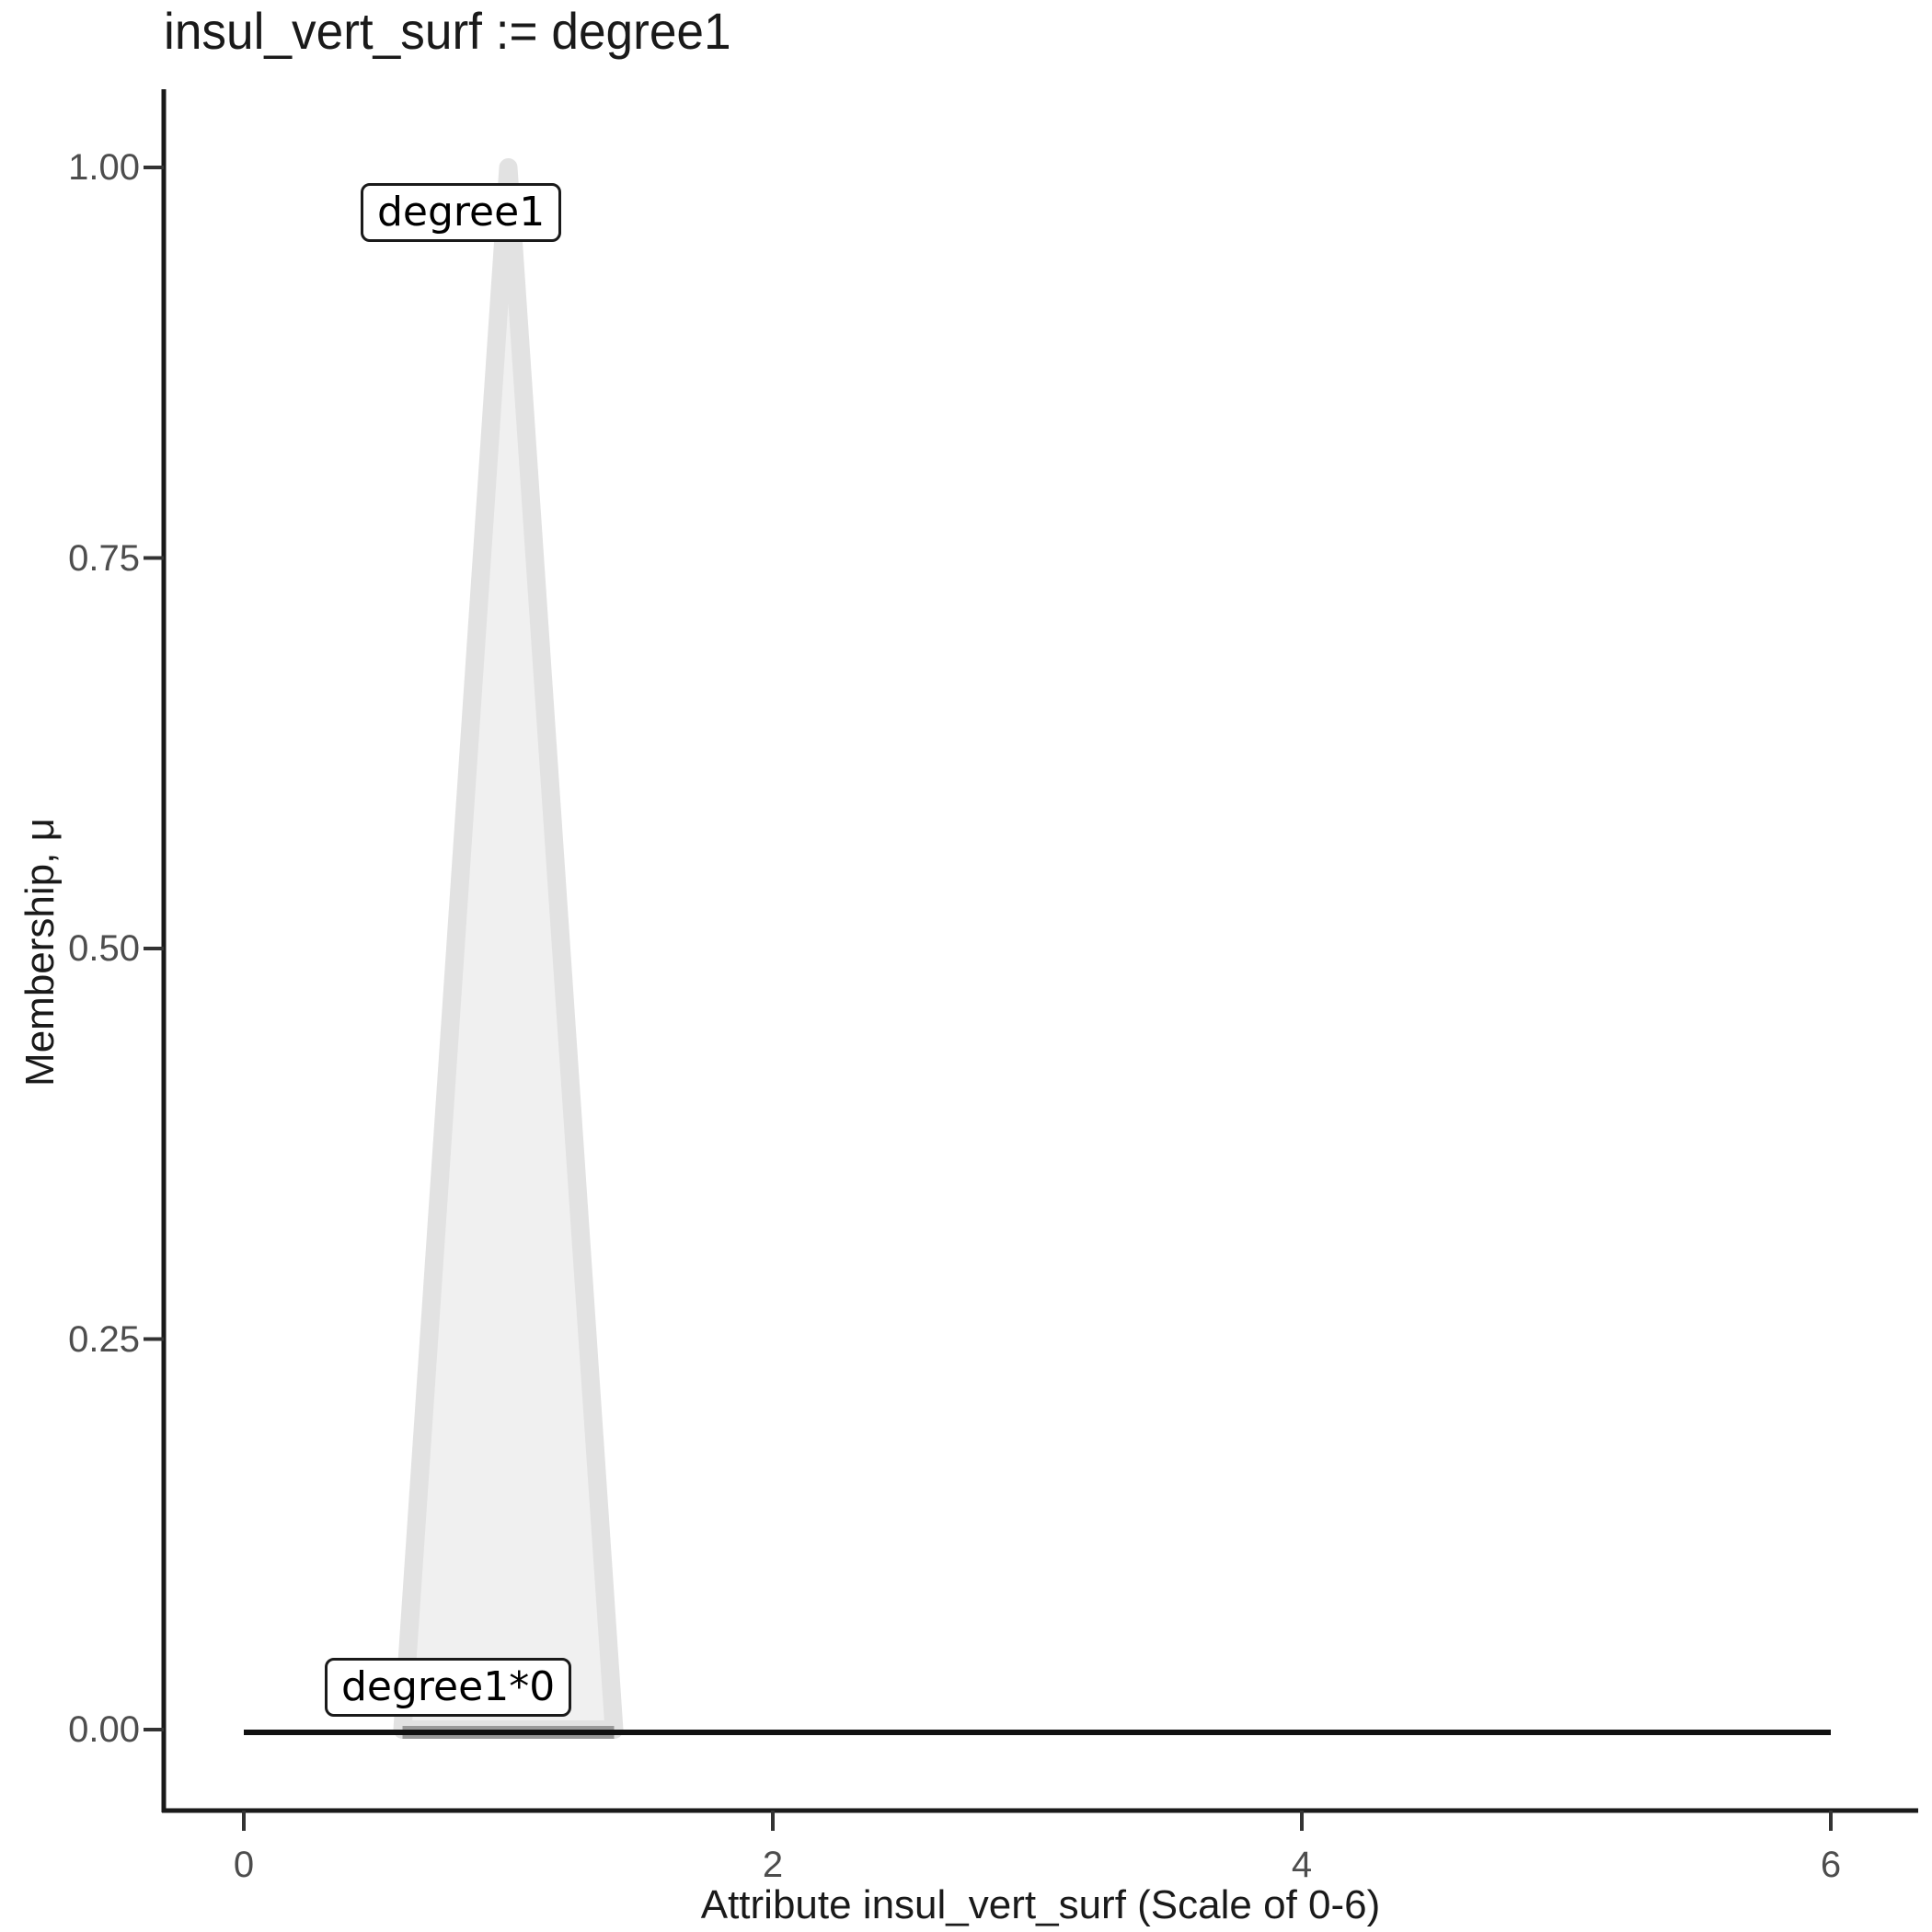 The image size is (1932, 1932). Describe the element at coordinates (461, 212) in the screenshot. I see `annotation-degree1: degree1` at that location.